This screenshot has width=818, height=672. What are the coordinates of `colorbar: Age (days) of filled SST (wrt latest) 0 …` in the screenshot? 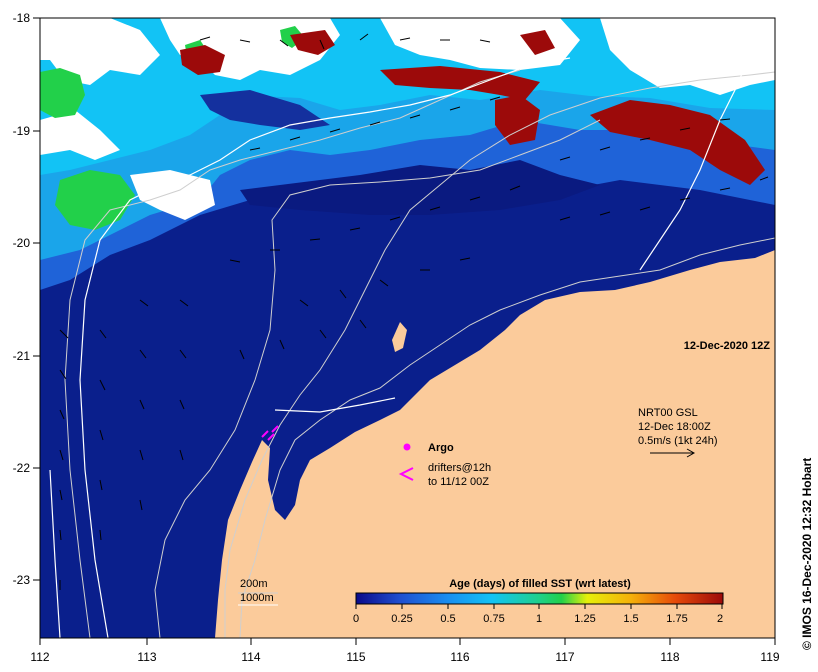 It's located at (538, 601).